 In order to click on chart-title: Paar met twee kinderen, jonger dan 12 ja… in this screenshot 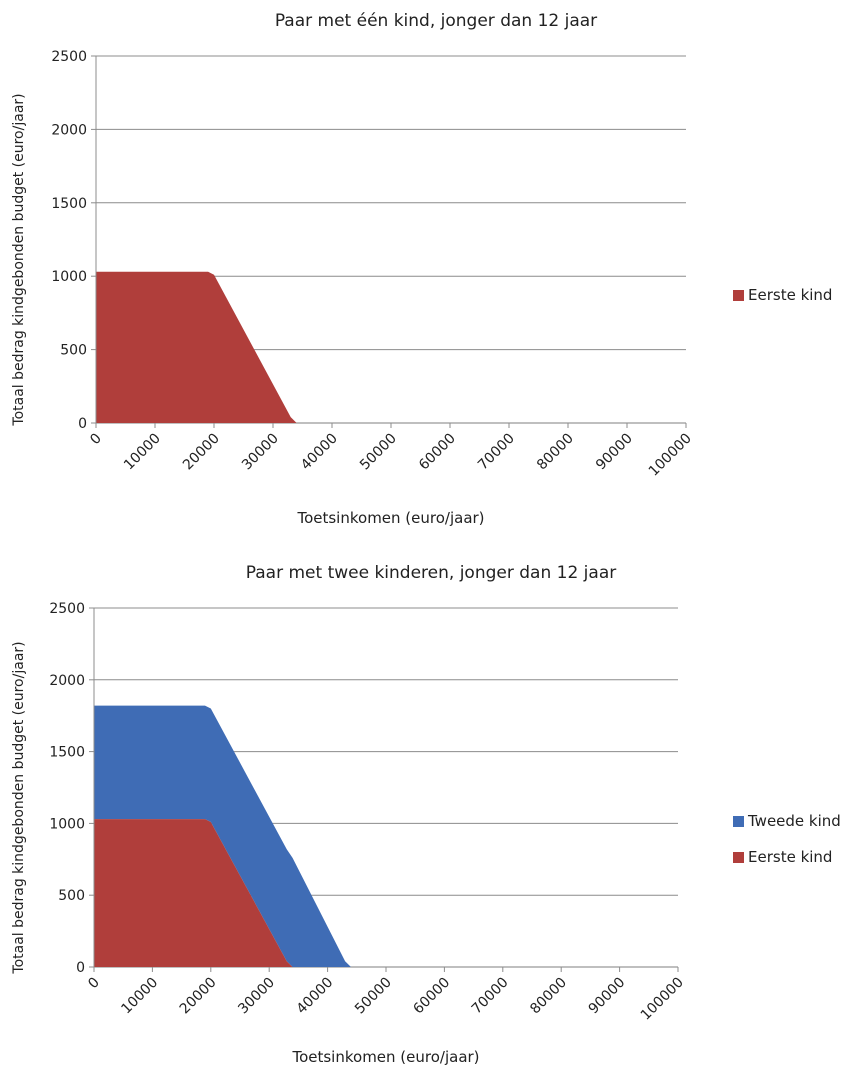, I will do `click(431, 573)`.